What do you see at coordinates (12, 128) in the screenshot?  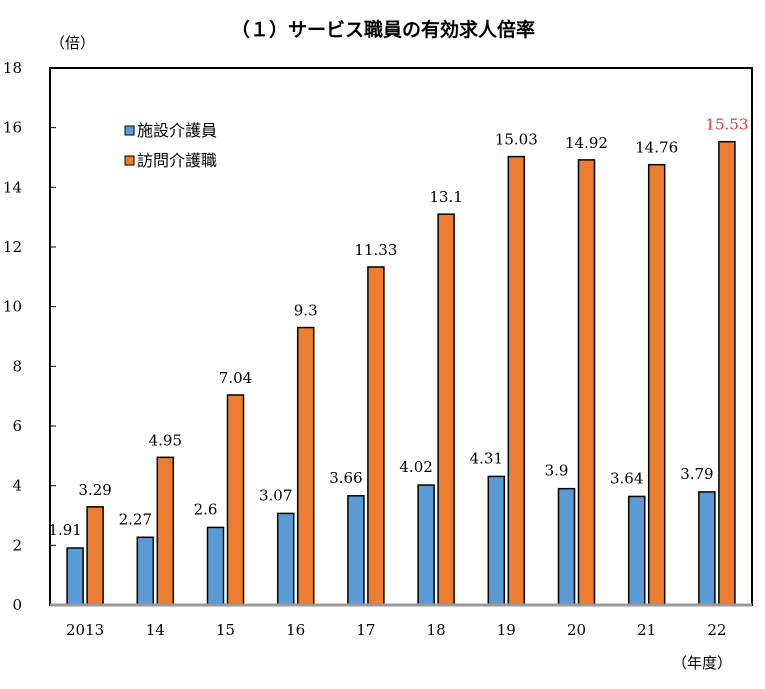 I see `y-tick-label: 16` at bounding box center [12, 128].